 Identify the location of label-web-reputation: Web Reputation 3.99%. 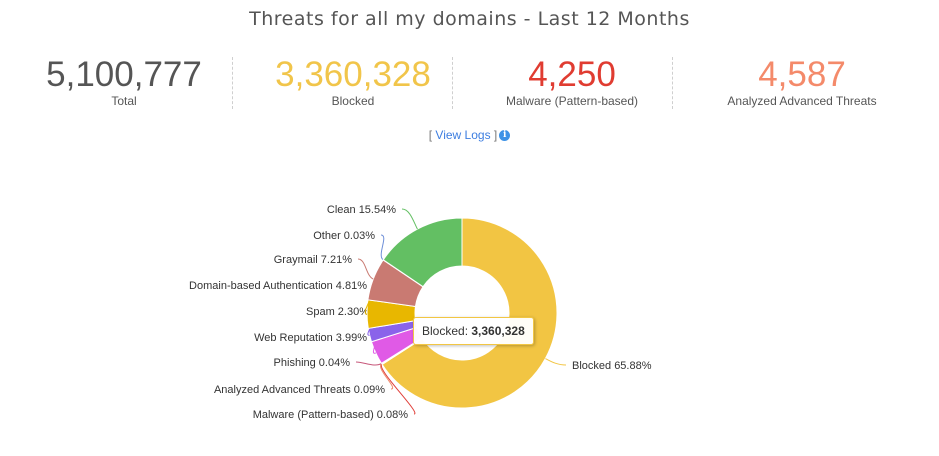
(310, 338).